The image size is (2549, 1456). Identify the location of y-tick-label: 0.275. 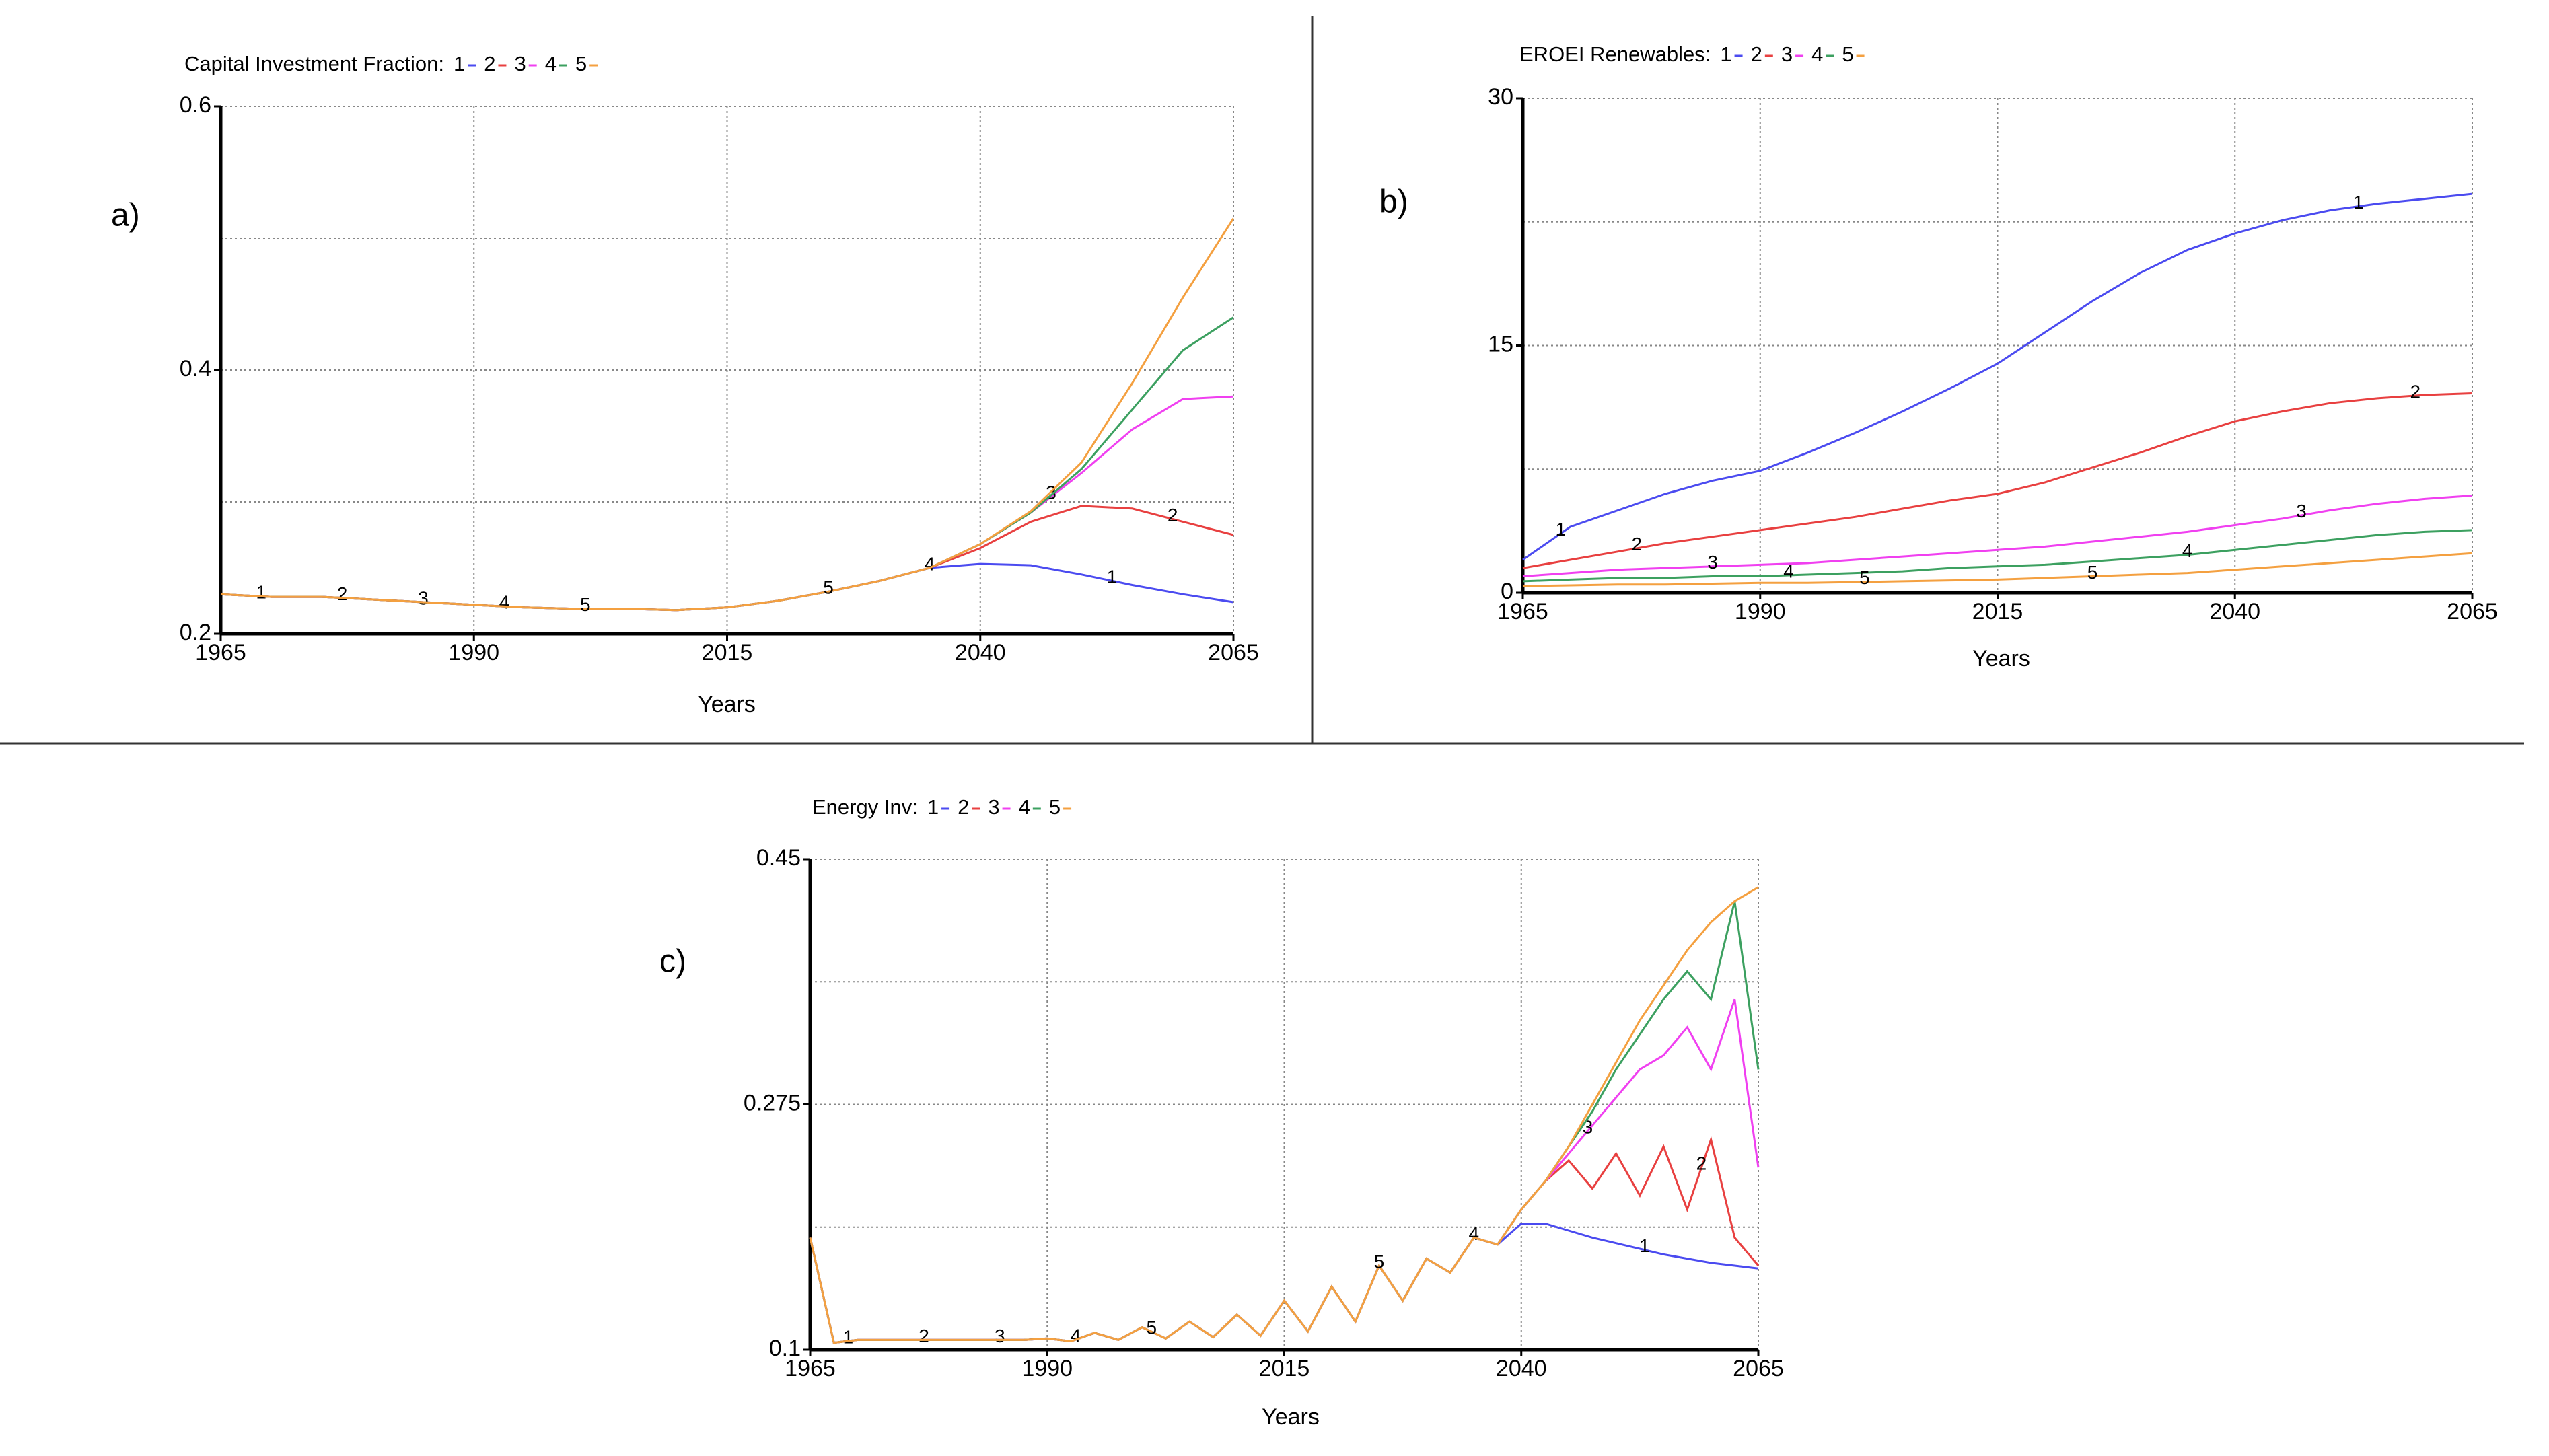
(773, 1103).